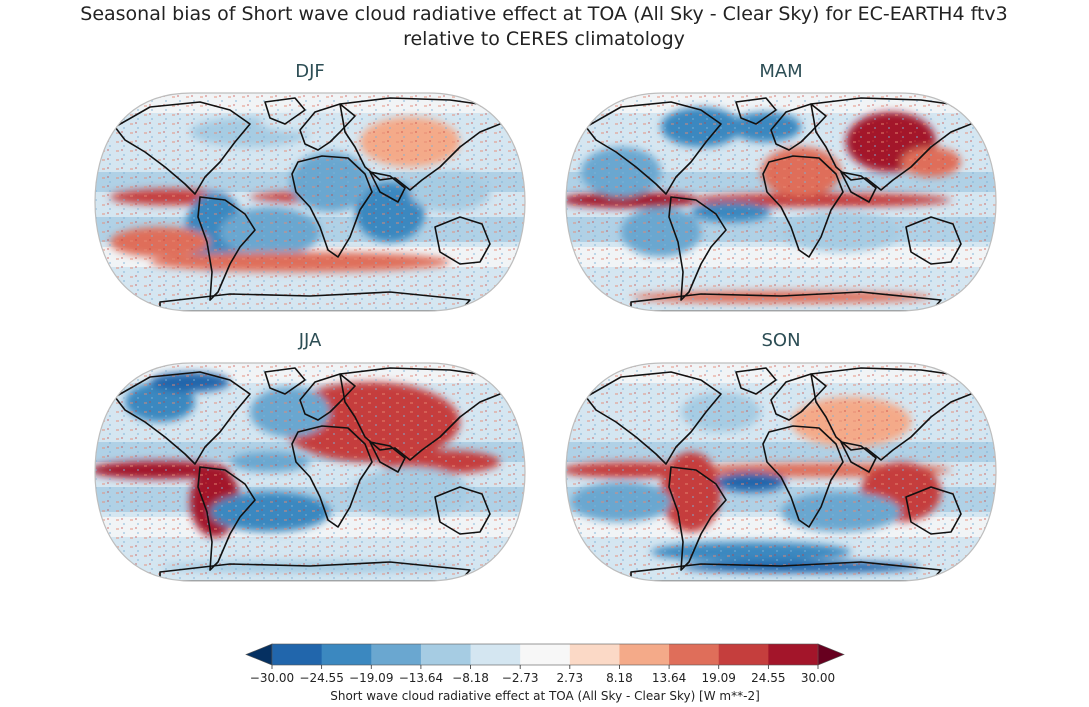  What do you see at coordinates (421, 678) in the screenshot?
I see `colorbar-tick-label-3: −13.64` at bounding box center [421, 678].